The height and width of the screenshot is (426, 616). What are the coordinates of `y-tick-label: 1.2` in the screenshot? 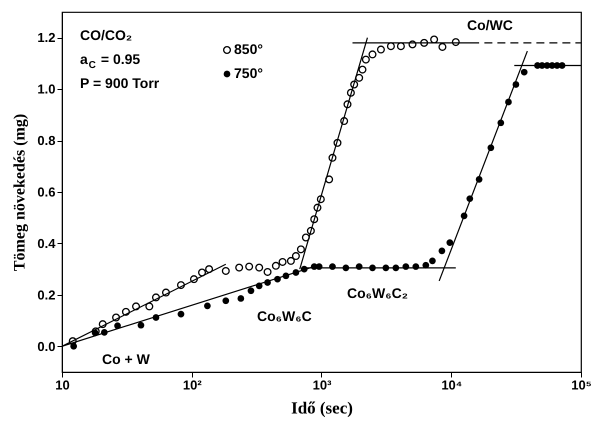 It's located at (46, 38).